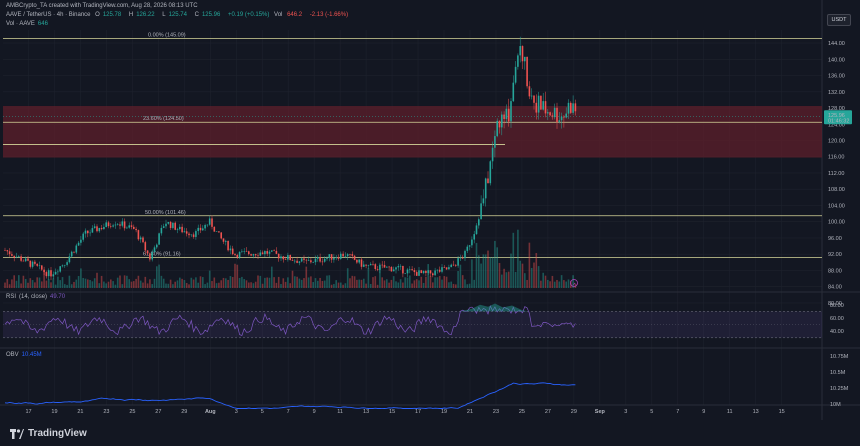  I want to click on time-axis-label: 17, so click(28, 412).